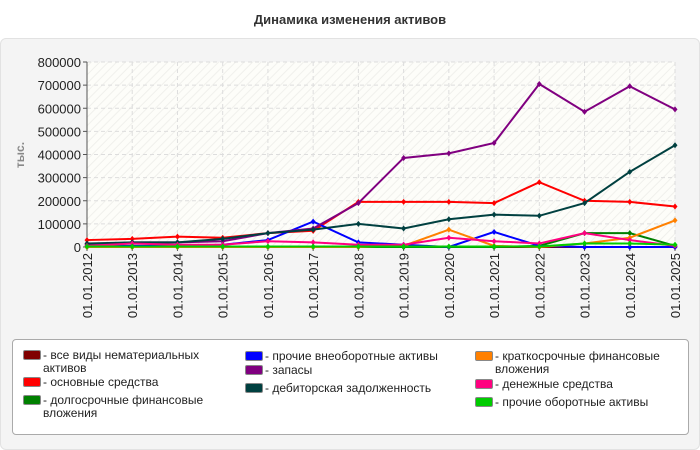 This screenshot has height=450, width=700. I want to click on legend-label: - краткосрочные финансовые вложения, so click(577, 362).